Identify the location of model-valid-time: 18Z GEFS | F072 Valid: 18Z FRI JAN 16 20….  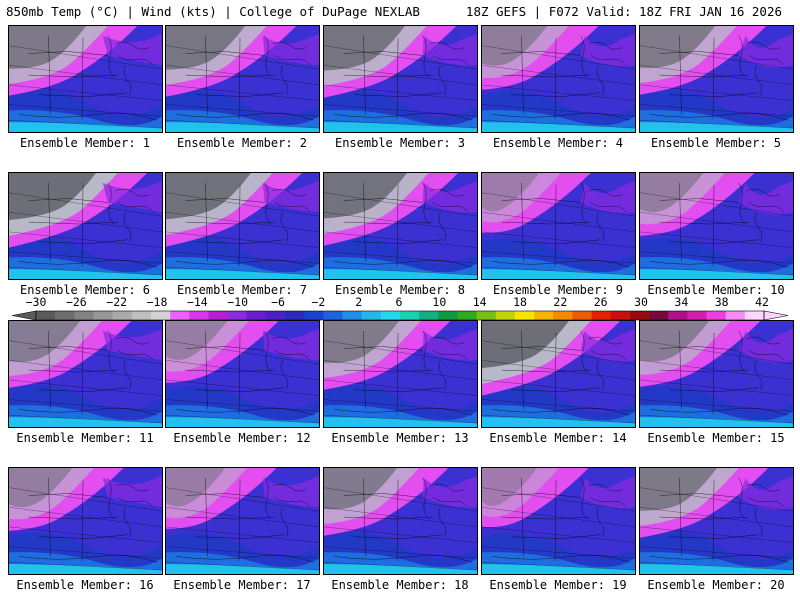
(623, 11).